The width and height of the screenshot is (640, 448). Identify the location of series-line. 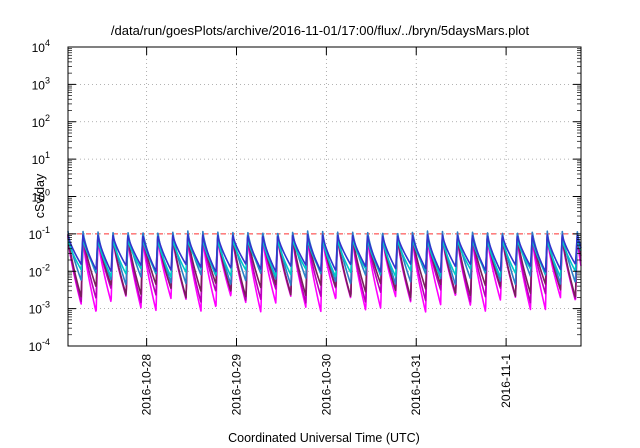
(324, 253).